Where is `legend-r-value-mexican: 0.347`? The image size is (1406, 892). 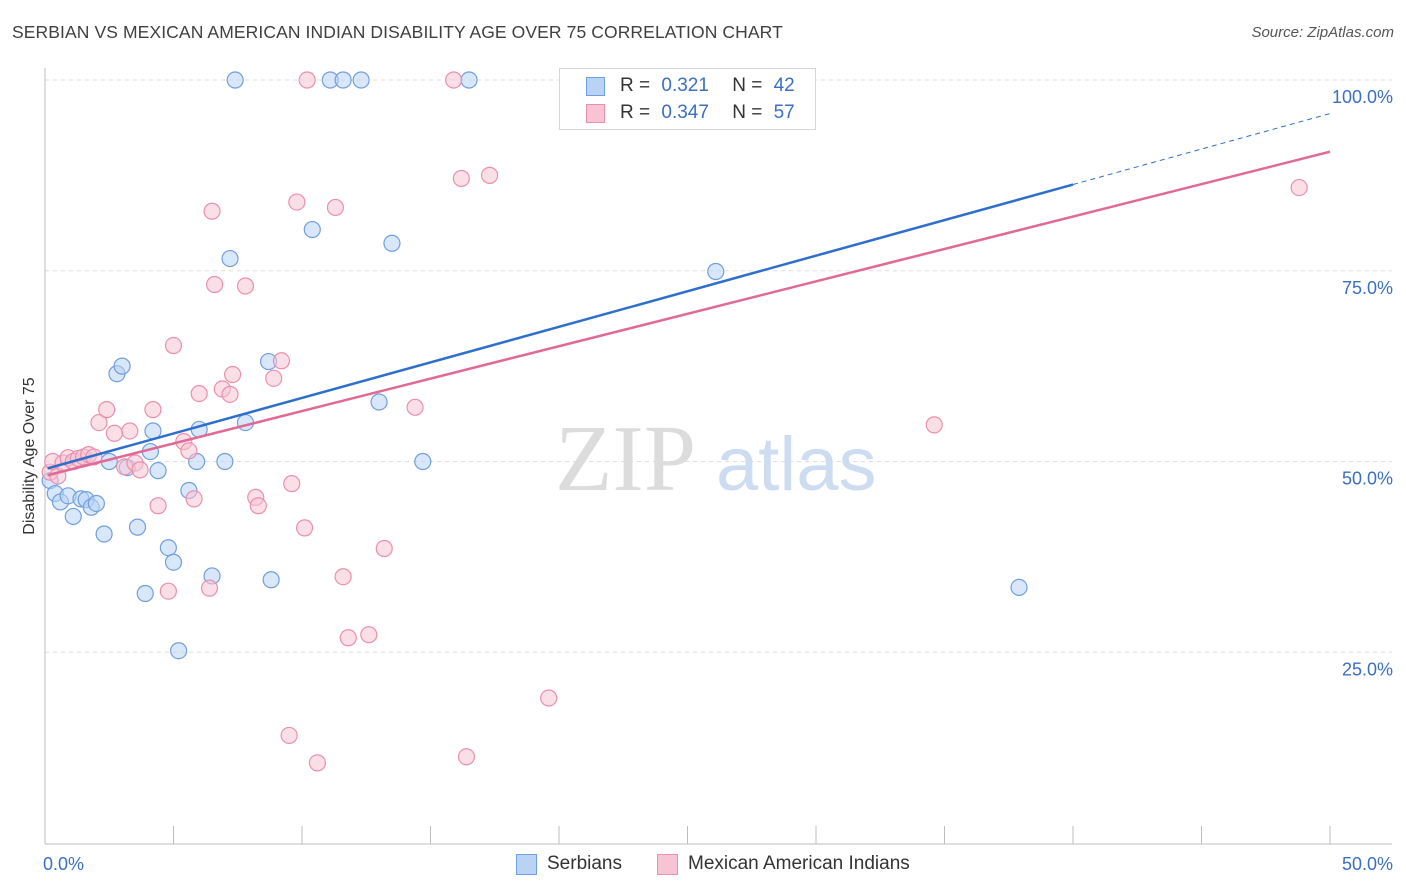
legend-r-value-mexican: 0.347 is located at coordinates (685, 112).